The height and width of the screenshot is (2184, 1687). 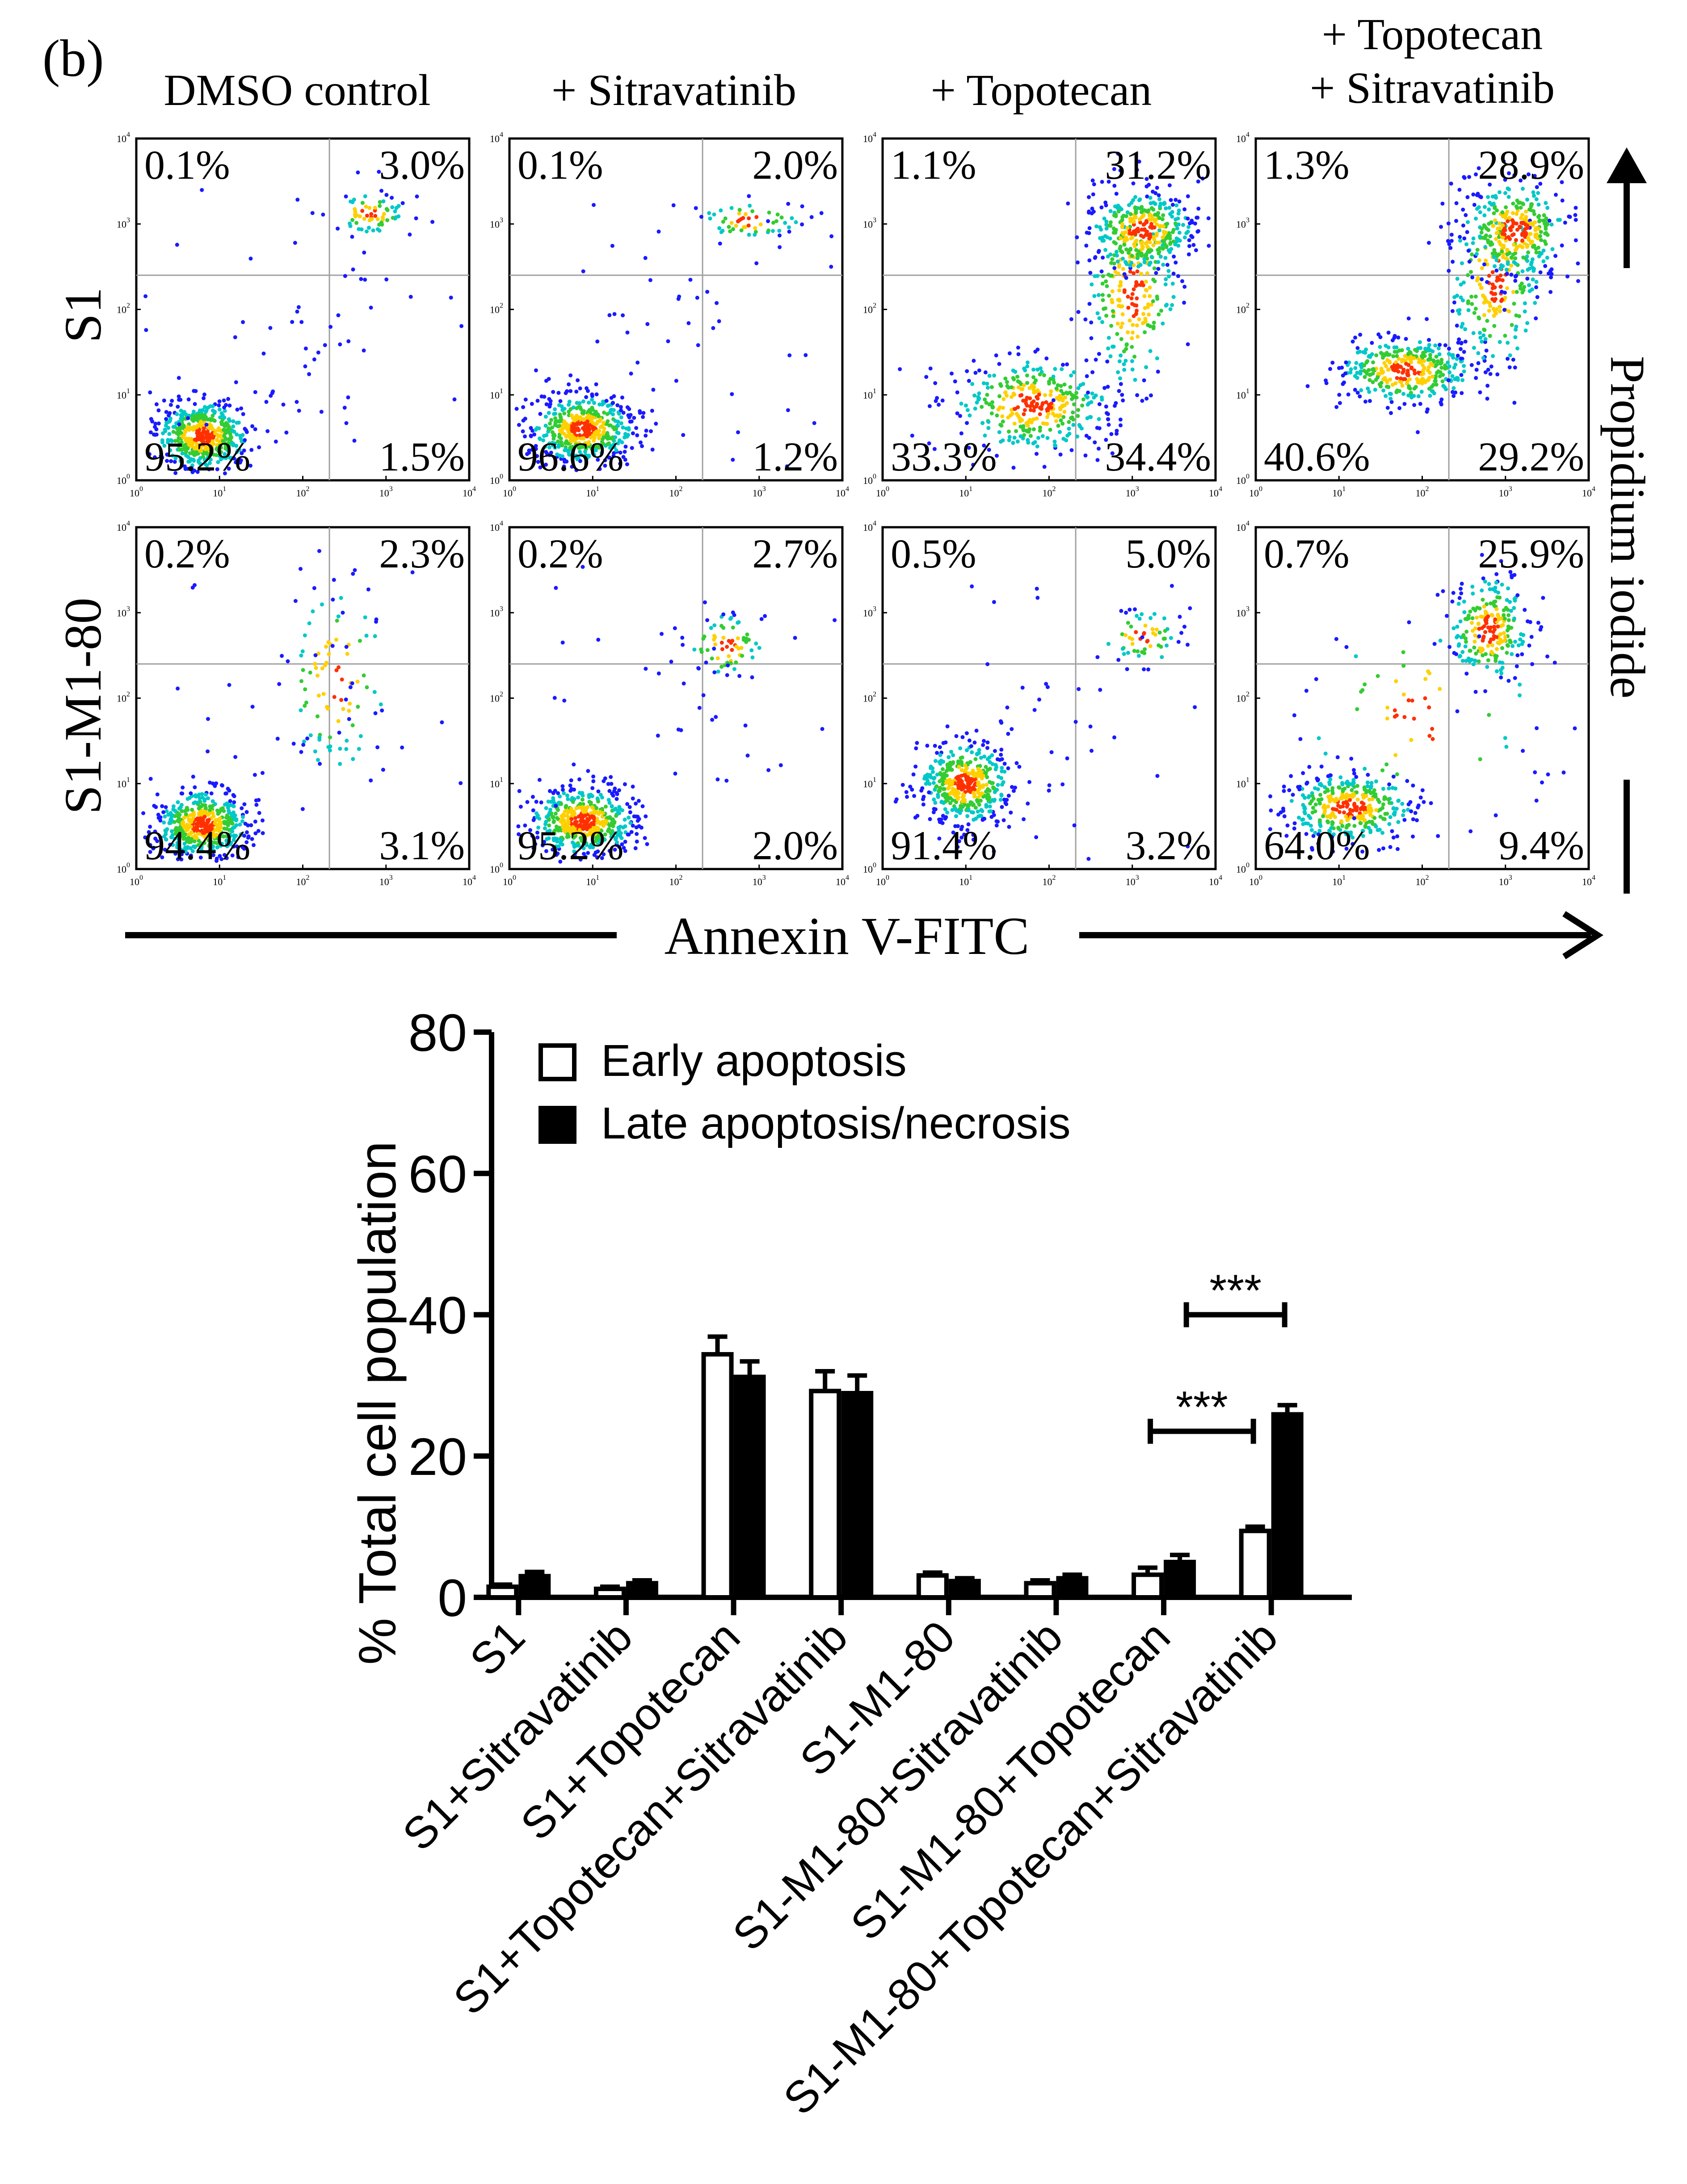 What do you see at coordinates (1049, 698) in the screenshot?
I see `flow-plot-frame` at bounding box center [1049, 698].